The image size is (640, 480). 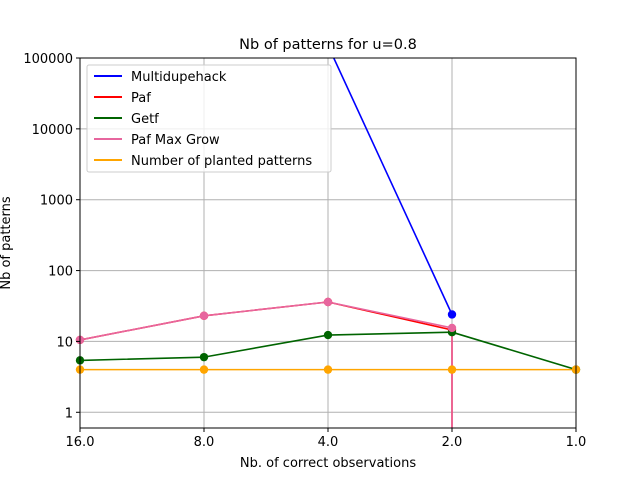 What do you see at coordinates (576, 442) in the screenshot?
I see `x-tick-label: 1.0` at bounding box center [576, 442].